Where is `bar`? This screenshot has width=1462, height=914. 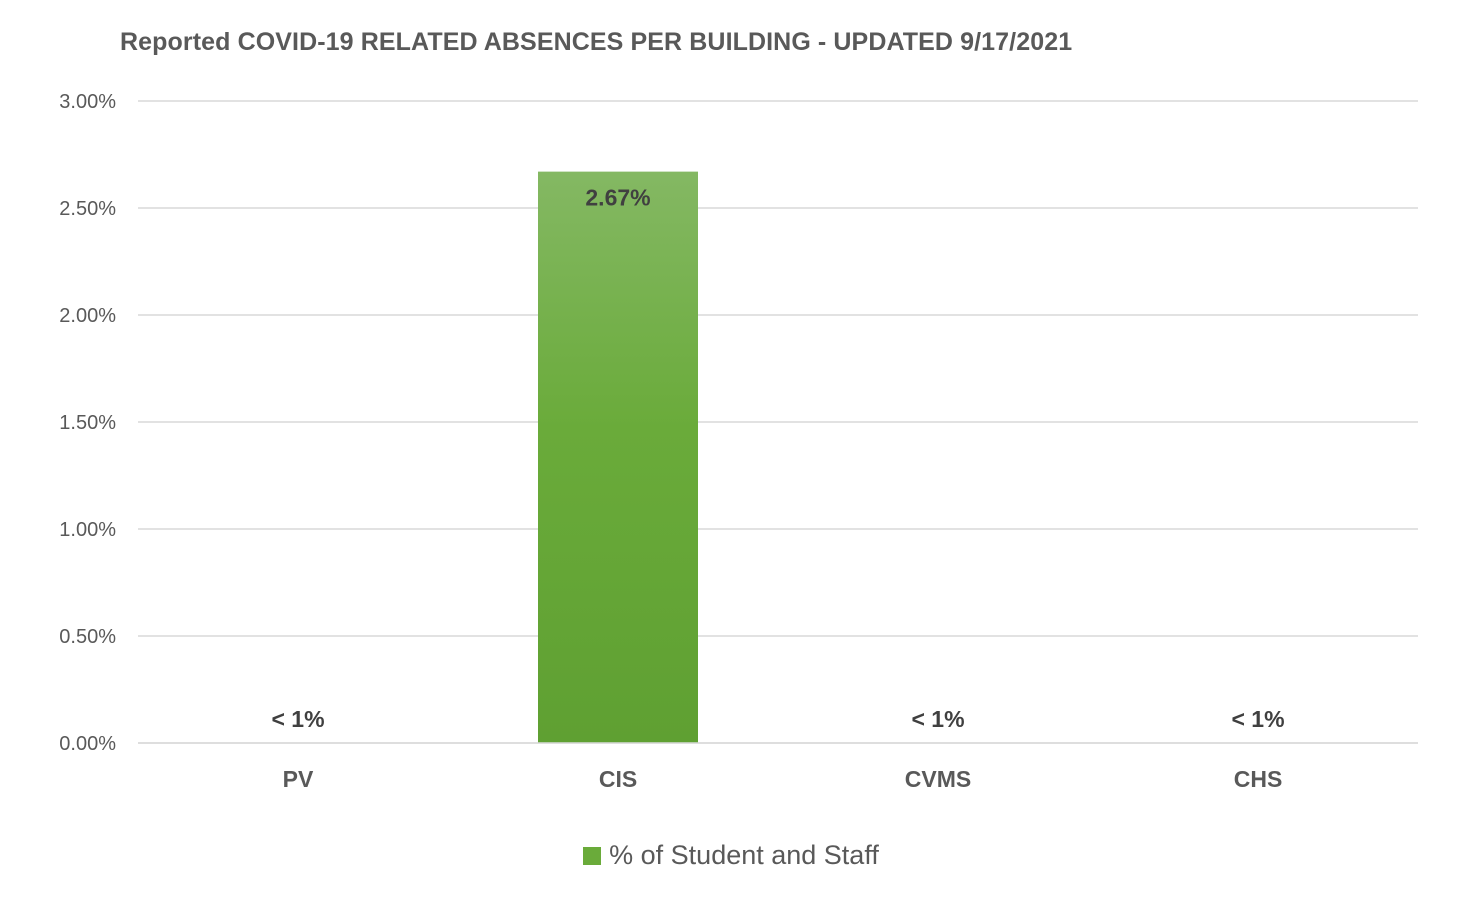
bar is located at coordinates (618, 457).